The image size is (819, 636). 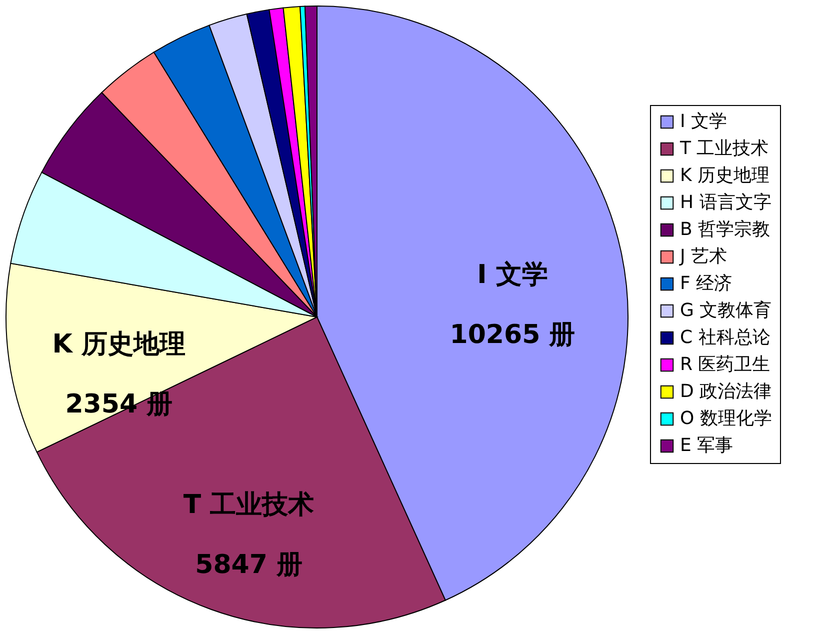 I want to click on legend-label: D 政治法律, so click(x=726, y=391).